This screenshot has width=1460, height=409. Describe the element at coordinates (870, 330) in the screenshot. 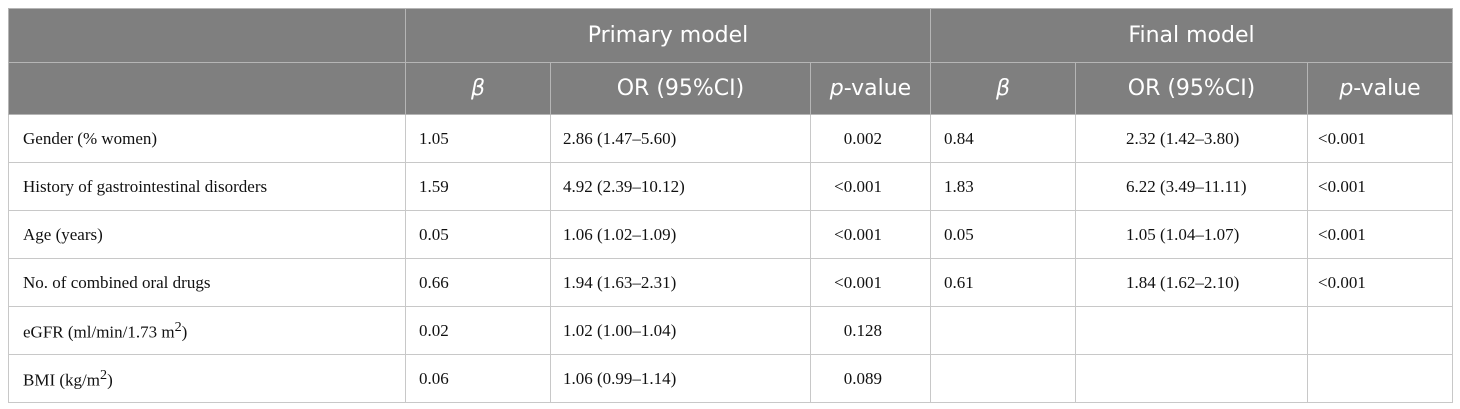

I see `cell: 0.128` at that location.